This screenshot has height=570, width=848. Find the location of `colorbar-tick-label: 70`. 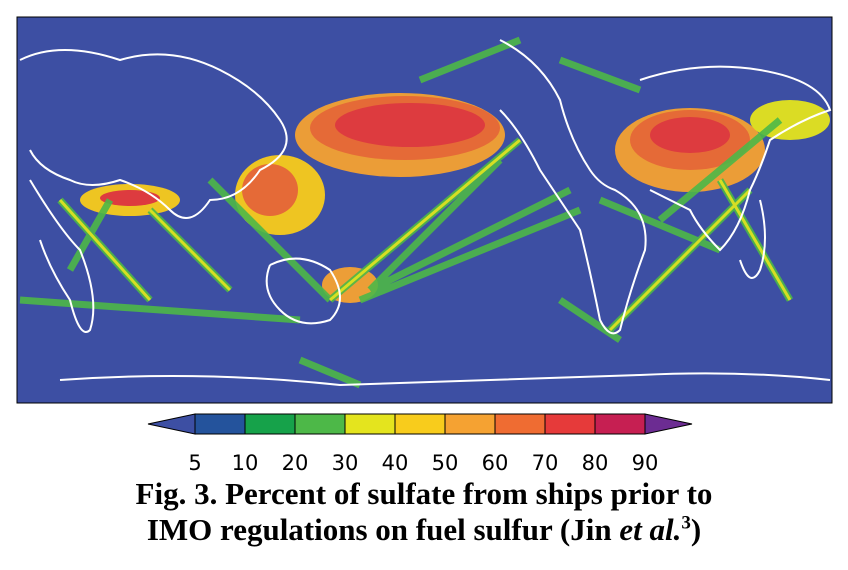

colorbar-tick-label: 70 is located at coordinates (545, 463).